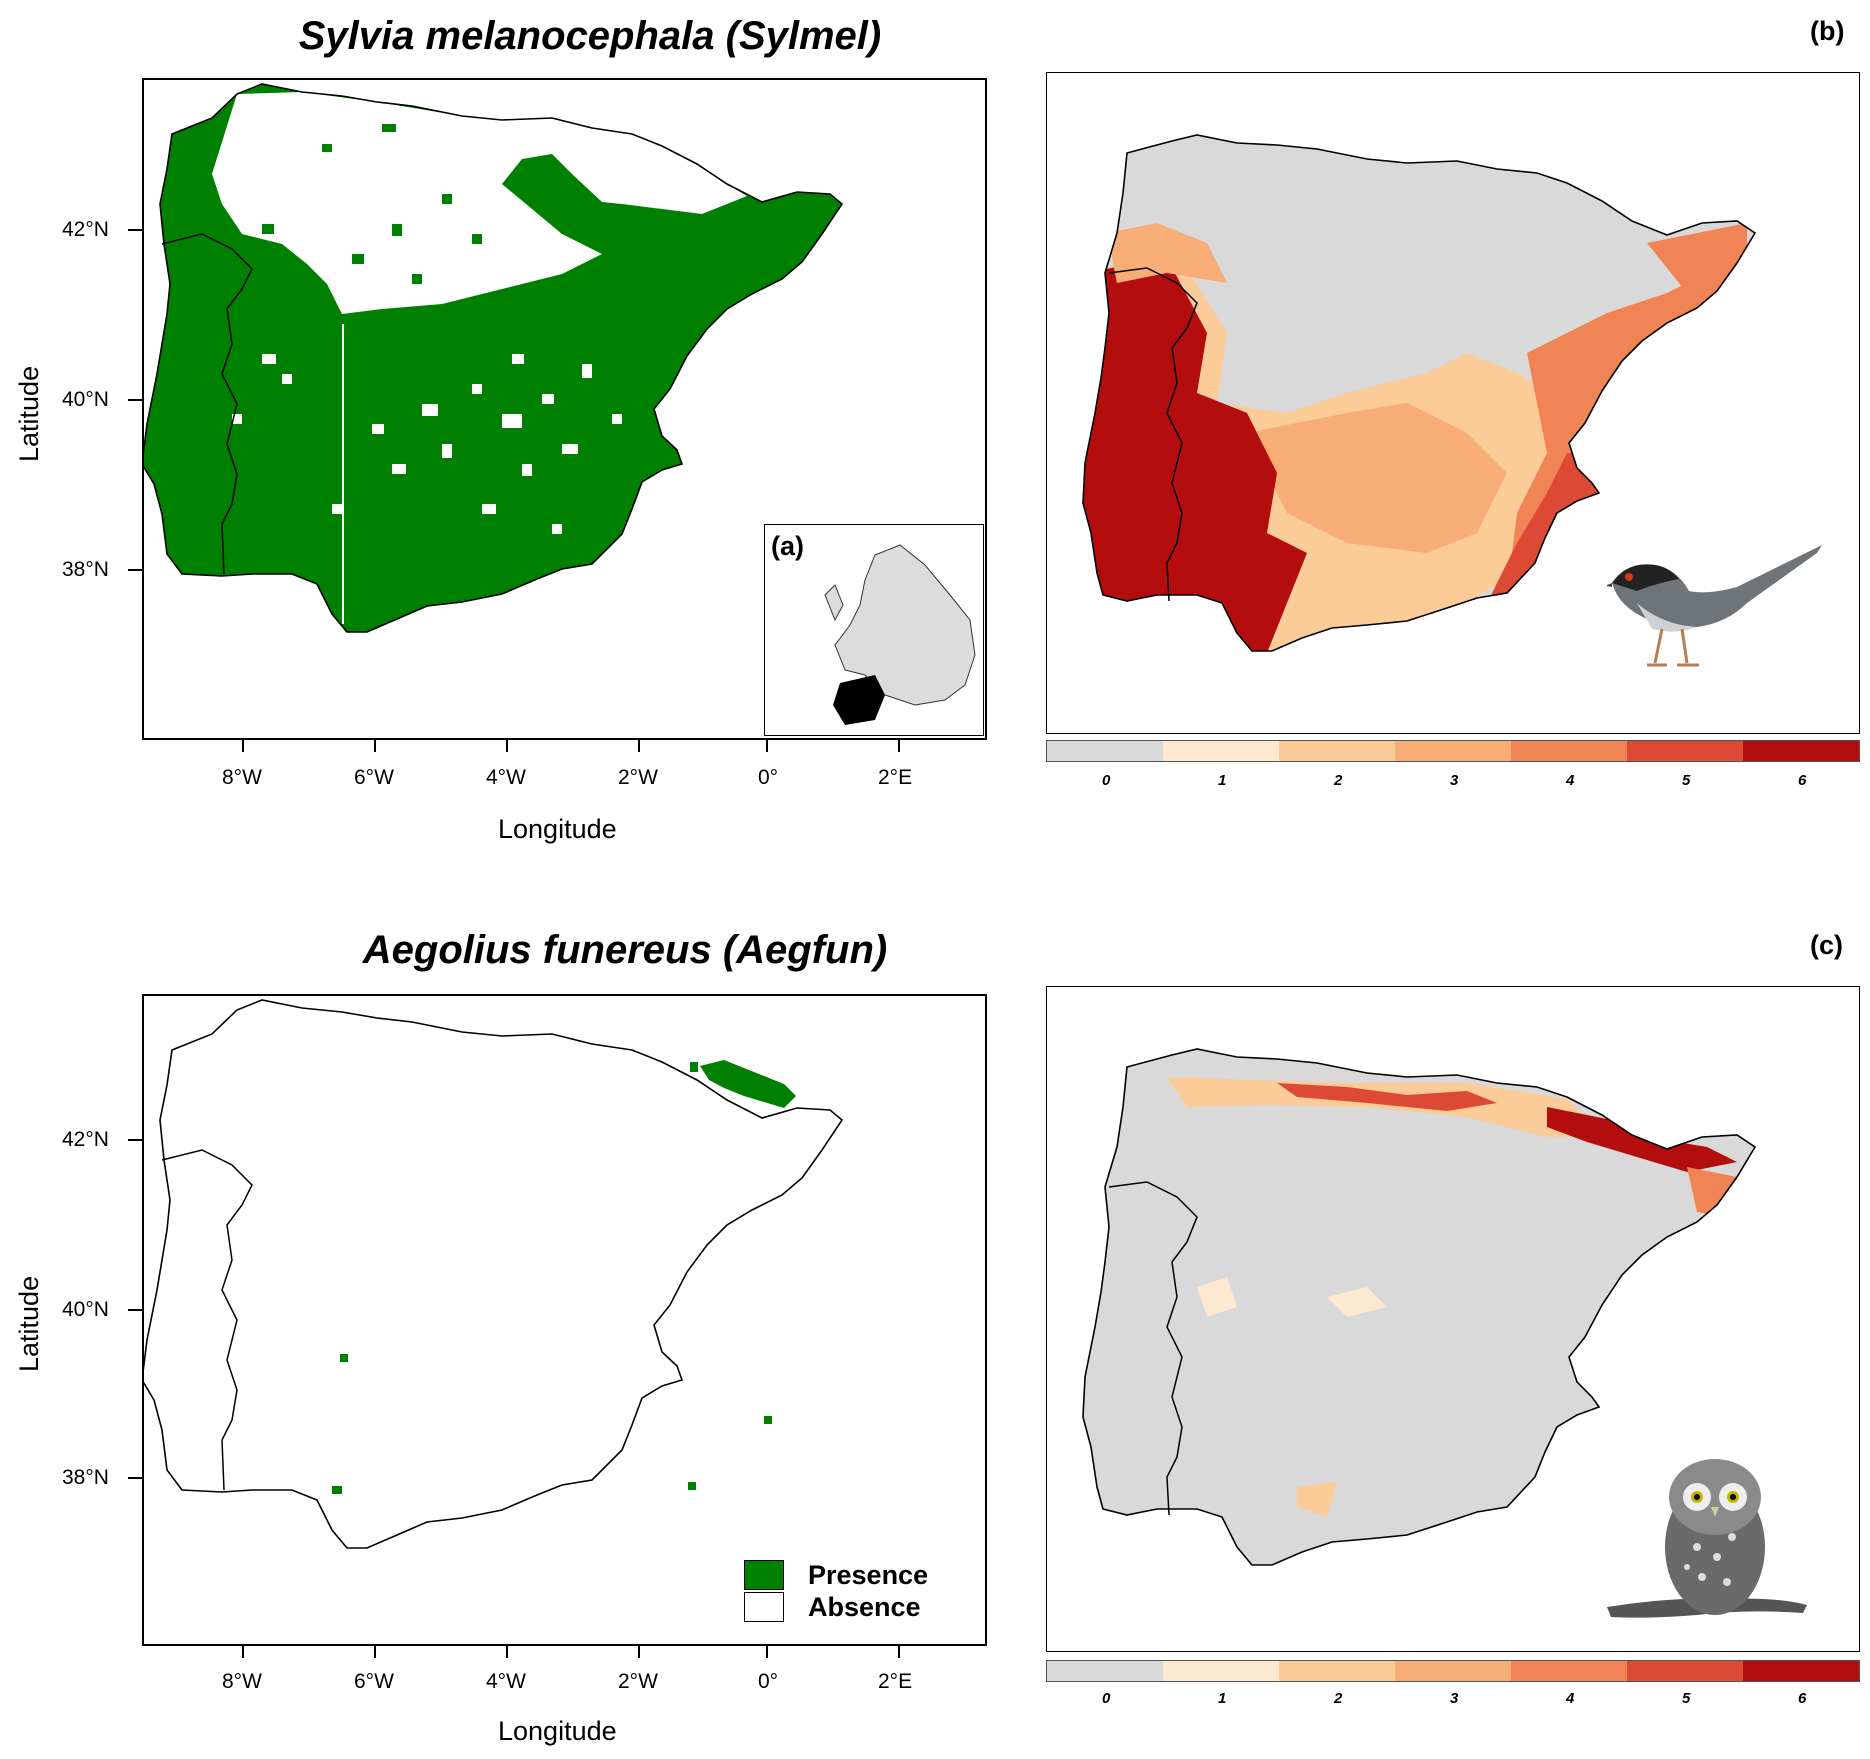  Describe the element at coordinates (895, 777) in the screenshot. I see `xtick-label-2e-top: 2°E` at that location.